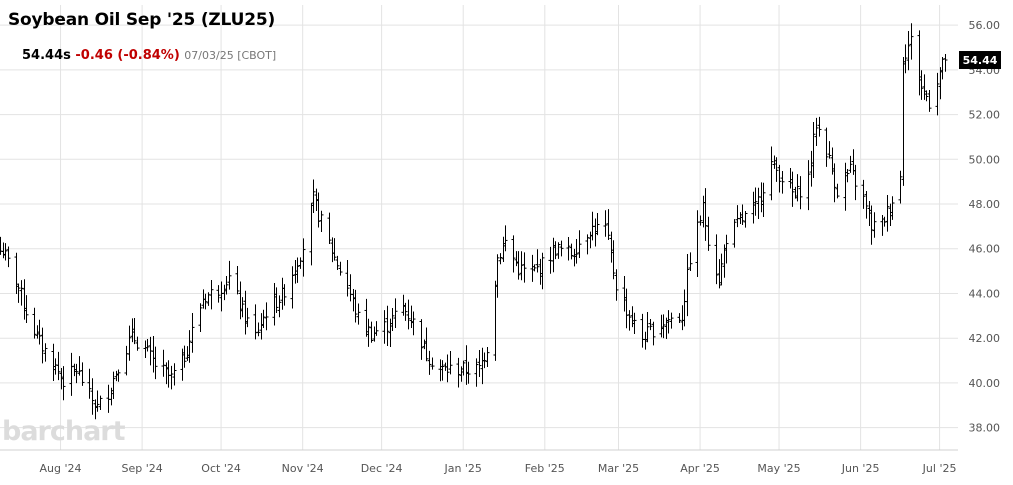 This screenshot has height=485, width=1013. I want to click on y-tick-label: 46.00, so click(985, 249).